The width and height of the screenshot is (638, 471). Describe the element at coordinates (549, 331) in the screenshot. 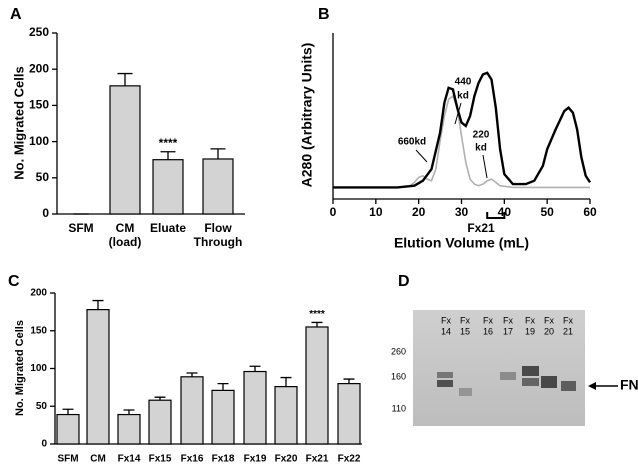

I see `lane-label: 20` at that location.